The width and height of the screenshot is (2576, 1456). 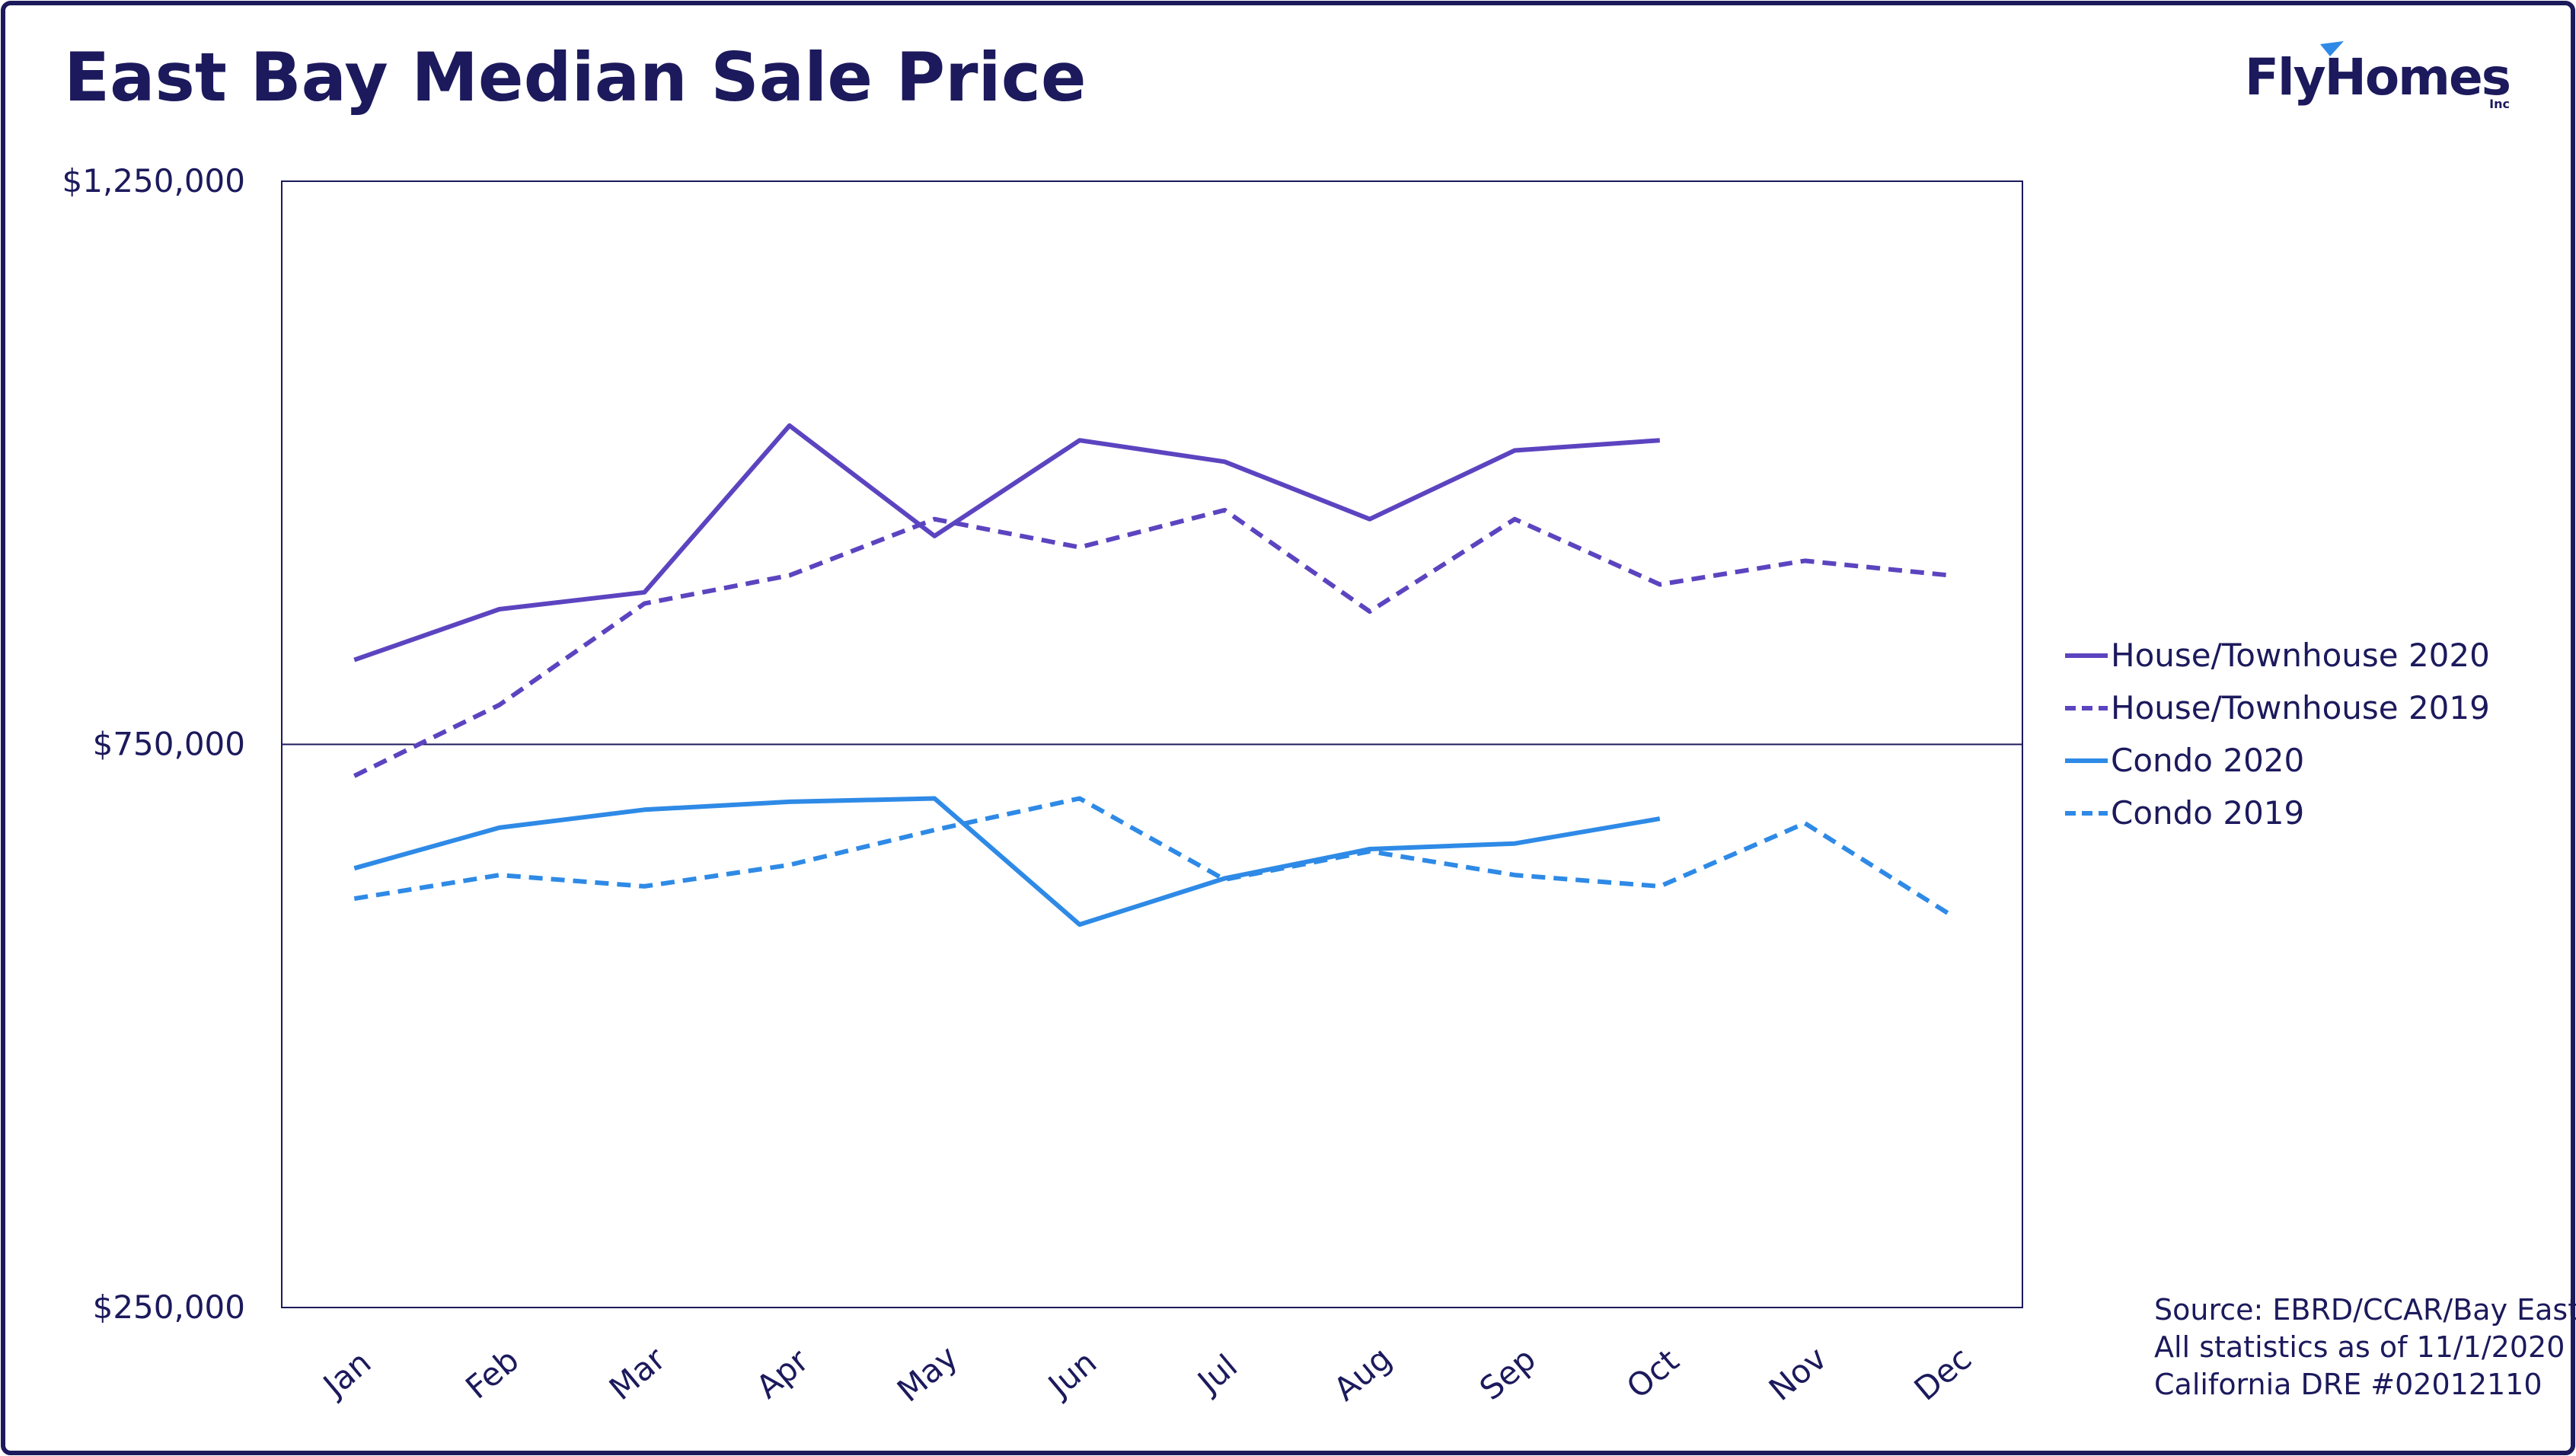 I want to click on legend-label: House/Townhouse 2019, so click(x=2300, y=707).